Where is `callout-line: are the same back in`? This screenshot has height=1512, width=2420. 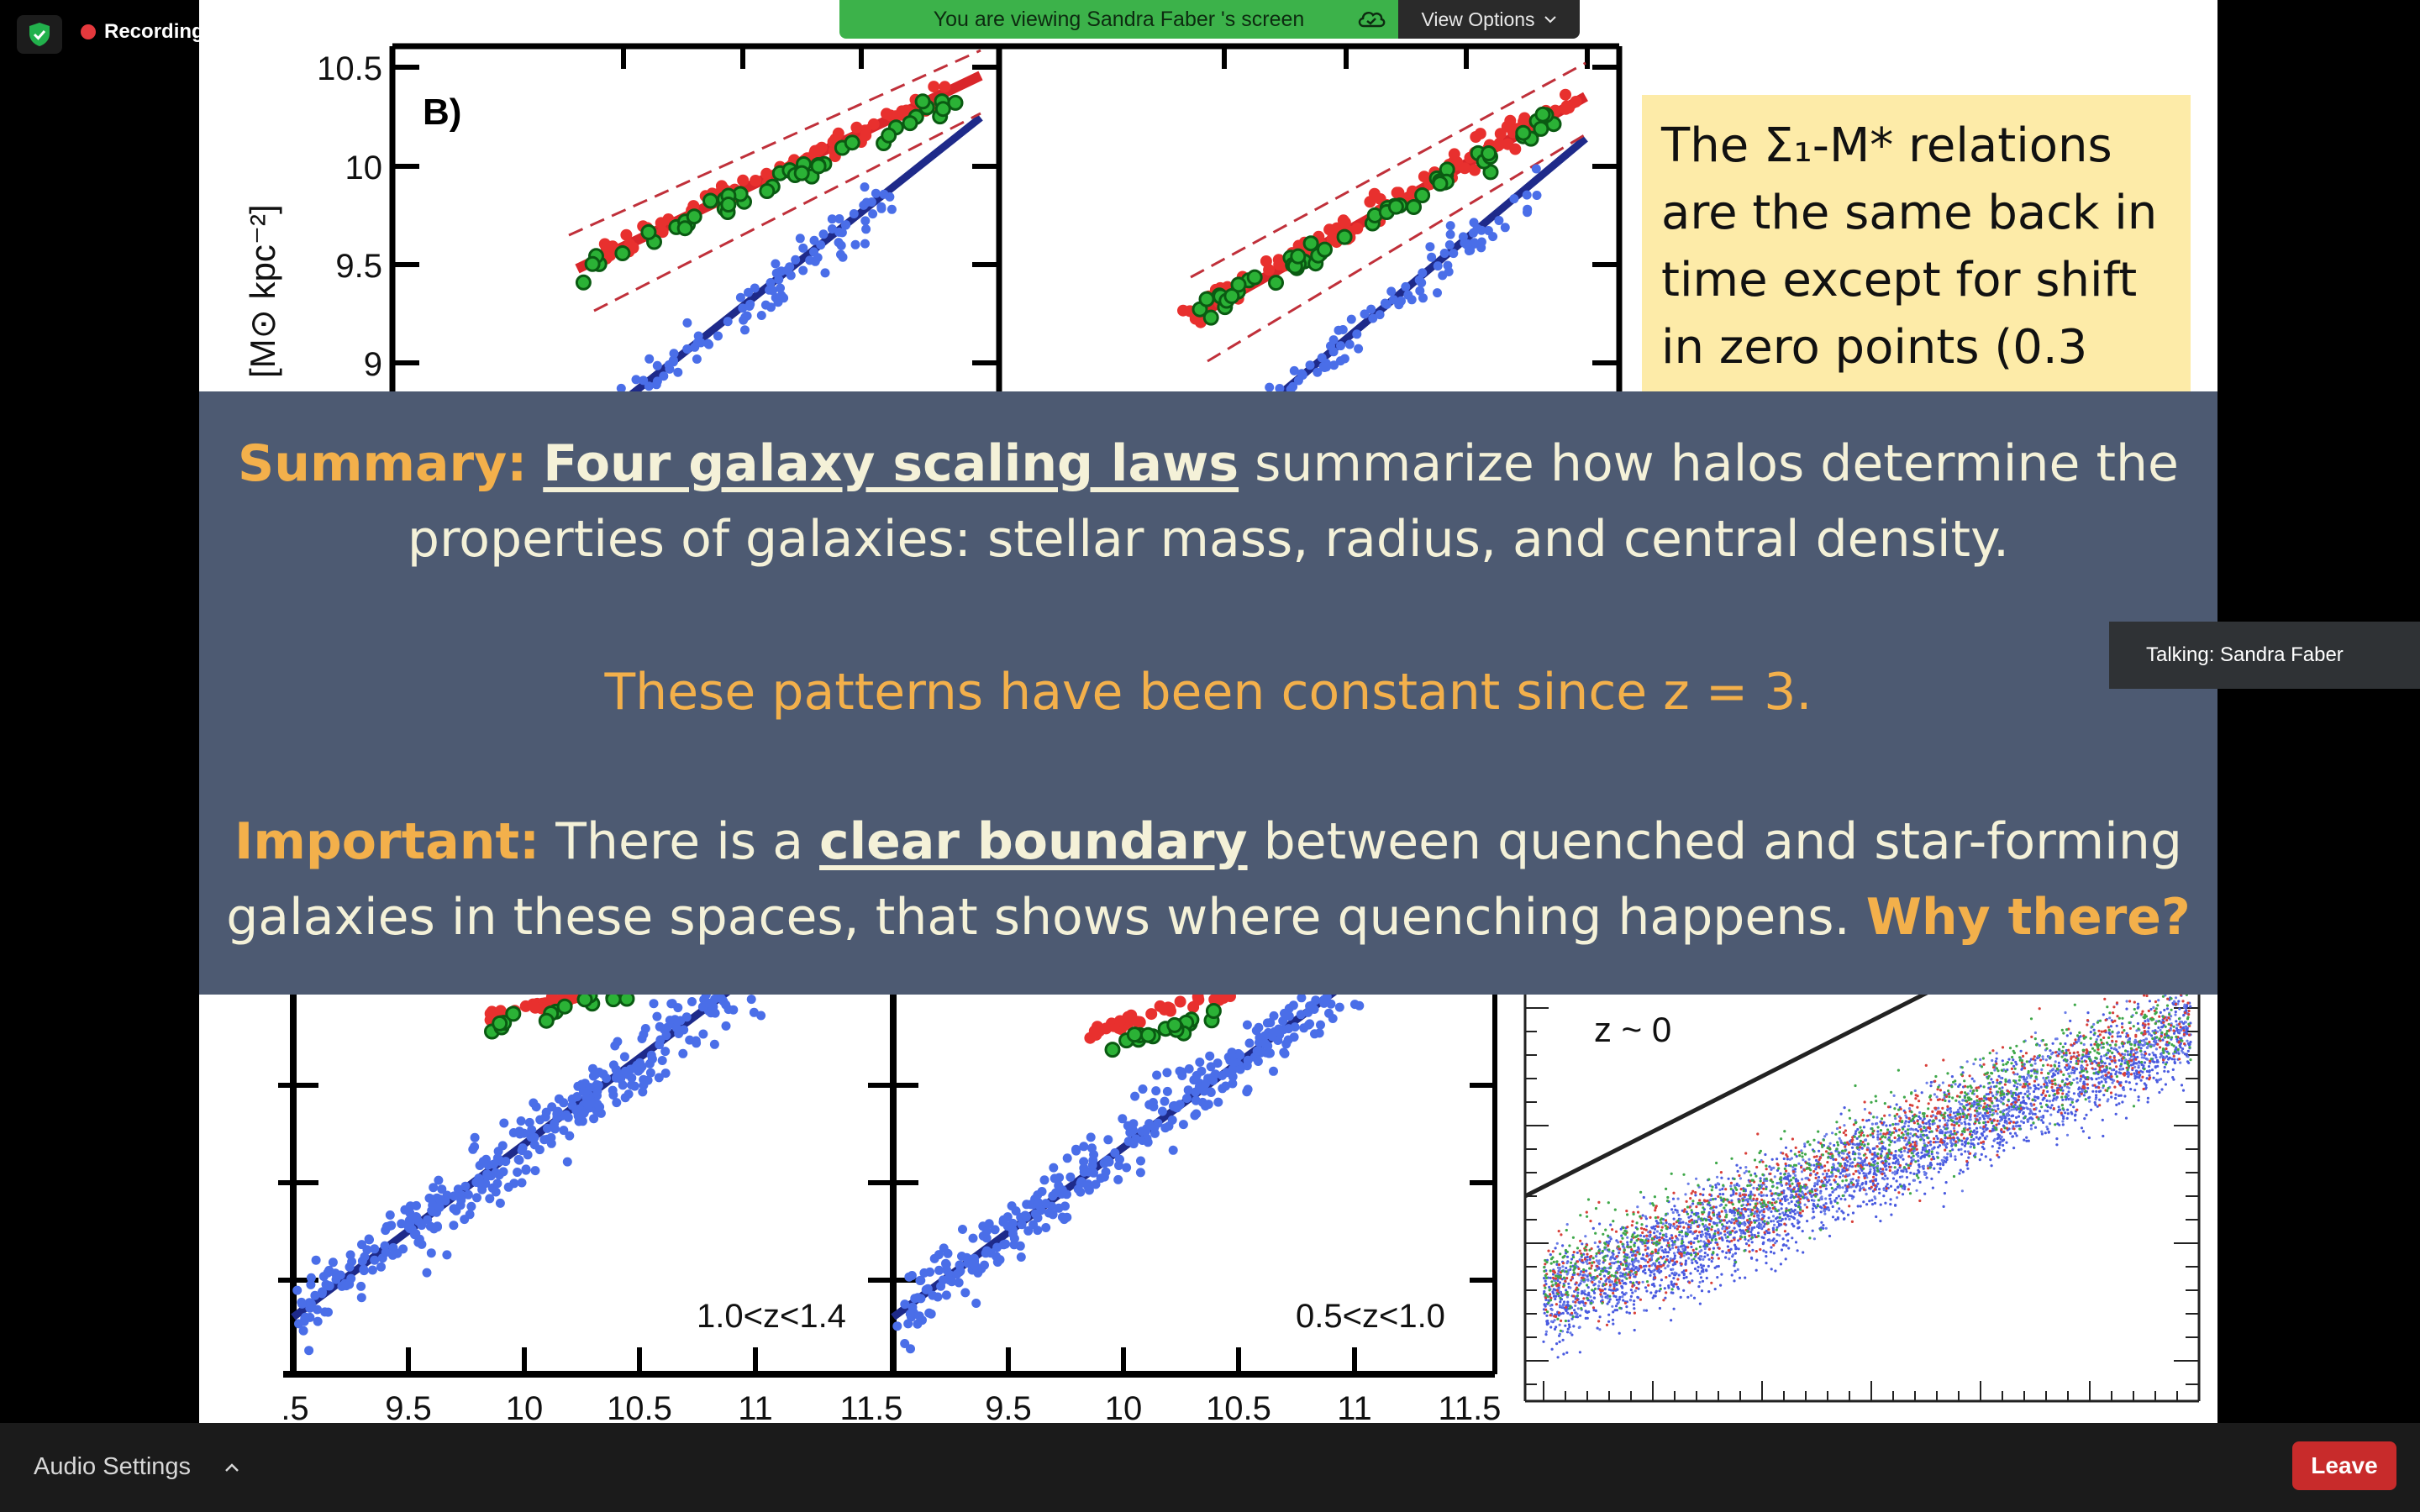
callout-line: are the same back in is located at coordinates (1909, 213).